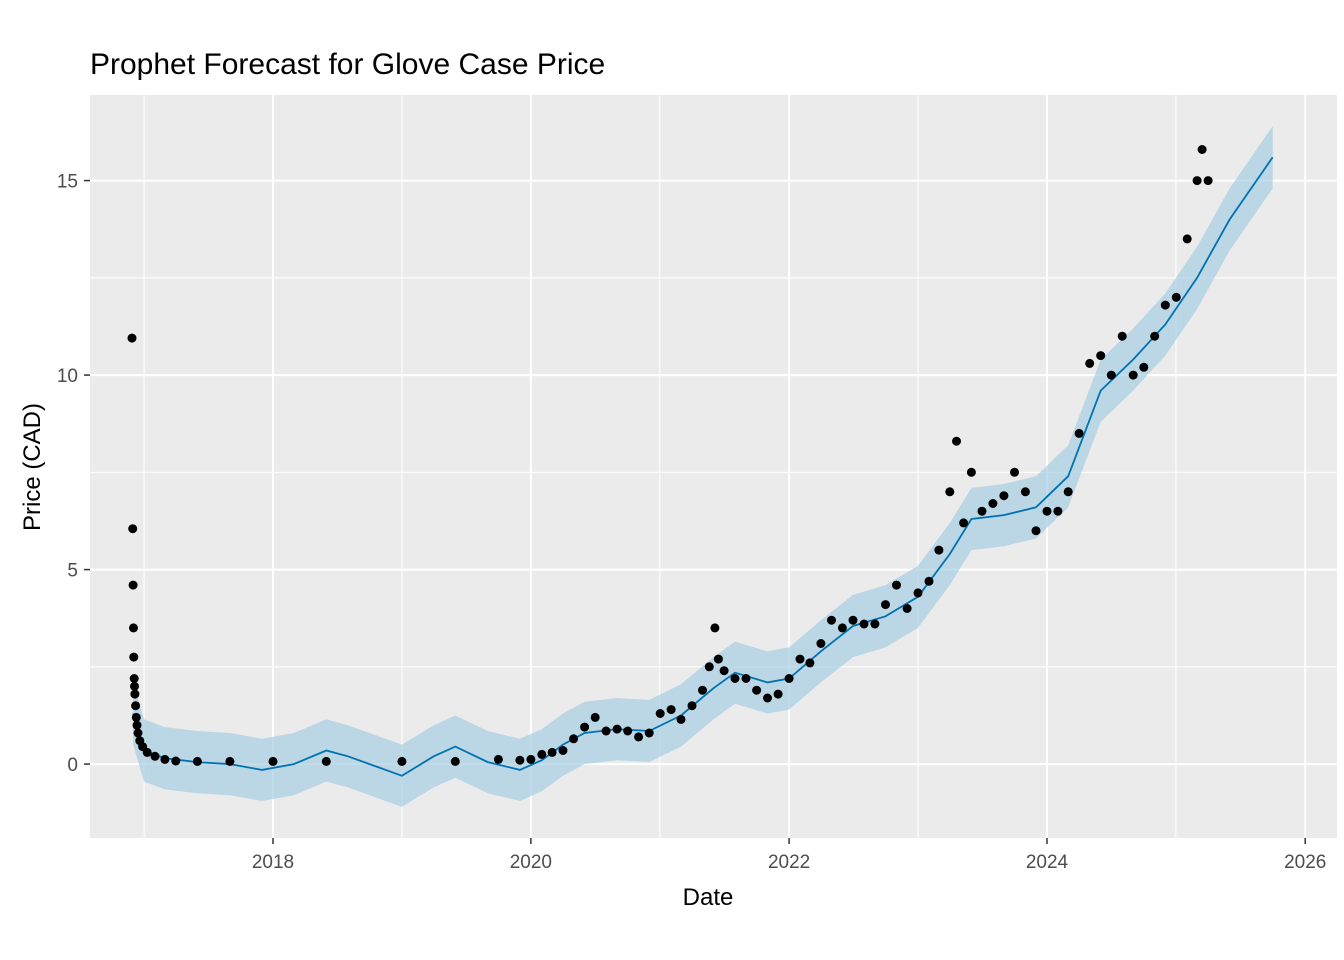 The width and height of the screenshot is (1344, 960). Describe the element at coordinates (72, 765) in the screenshot. I see `y-tick-label: 0` at that location.